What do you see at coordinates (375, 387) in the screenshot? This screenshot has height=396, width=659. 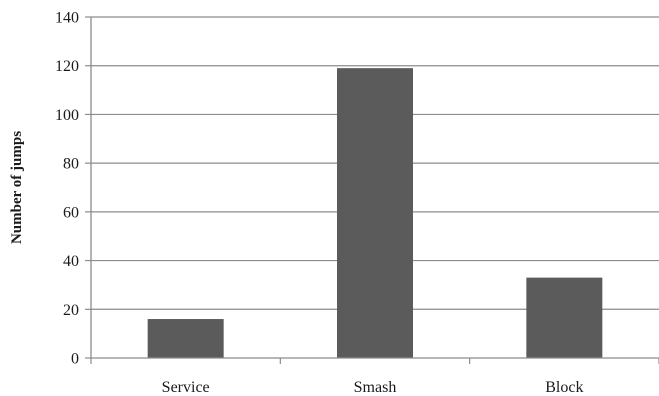 I see `x-tick-label-smash: Smash` at bounding box center [375, 387].